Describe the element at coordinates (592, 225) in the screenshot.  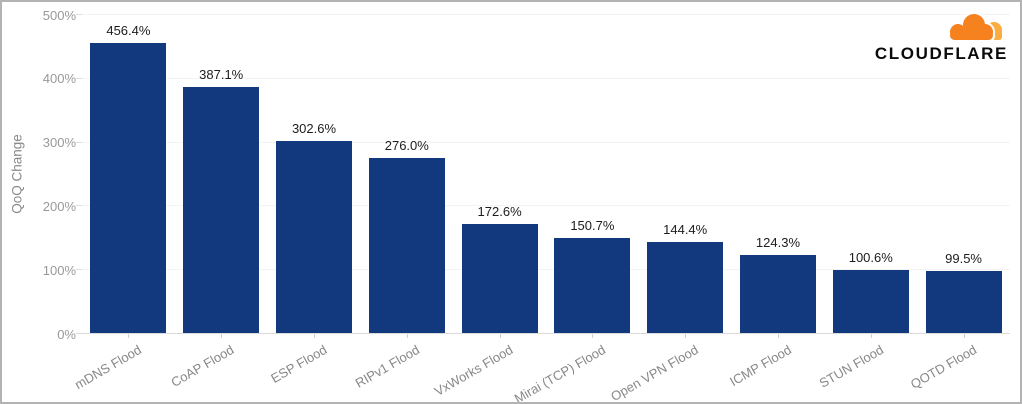
I see `bar-value-label: 150.7%` at that location.